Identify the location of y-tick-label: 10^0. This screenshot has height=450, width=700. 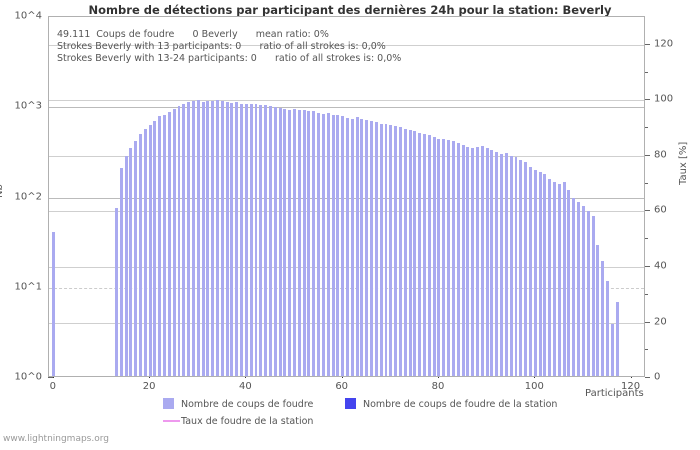
(28, 377).